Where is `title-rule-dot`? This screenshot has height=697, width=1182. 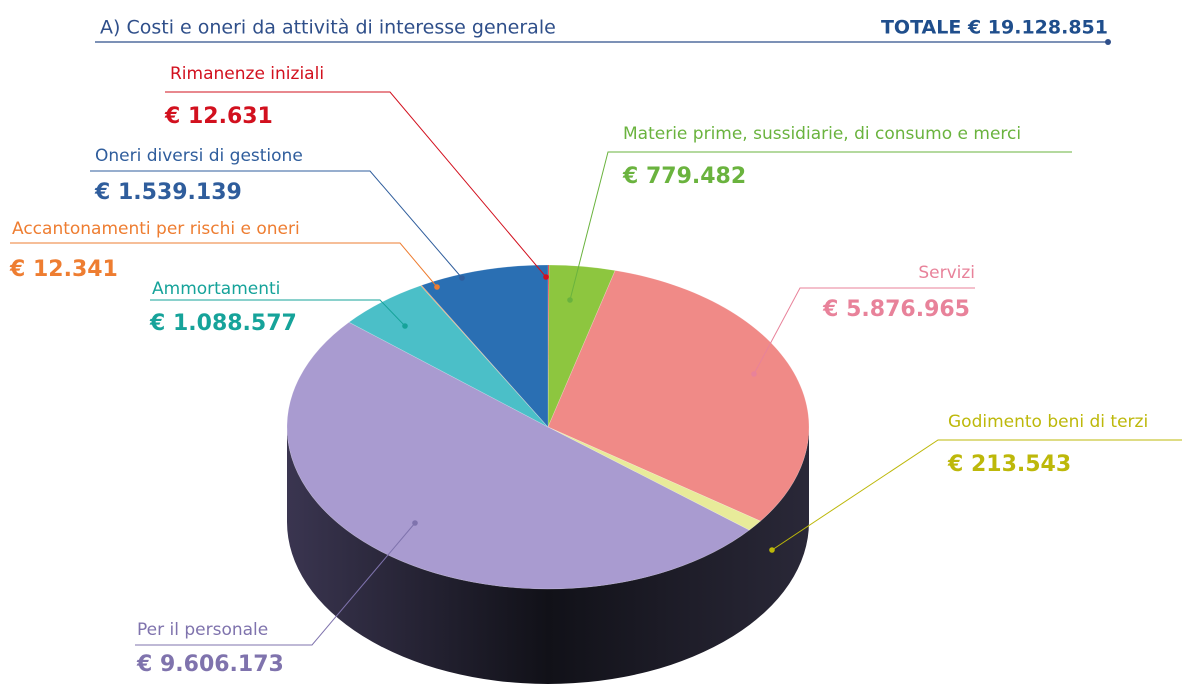 title-rule-dot is located at coordinates (1108, 42).